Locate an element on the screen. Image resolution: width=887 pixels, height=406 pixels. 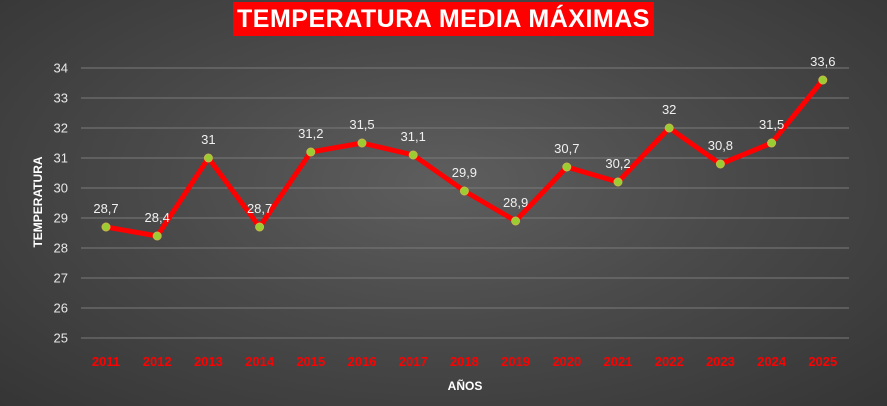
y-tick-label: 25 is located at coordinates (61, 338).